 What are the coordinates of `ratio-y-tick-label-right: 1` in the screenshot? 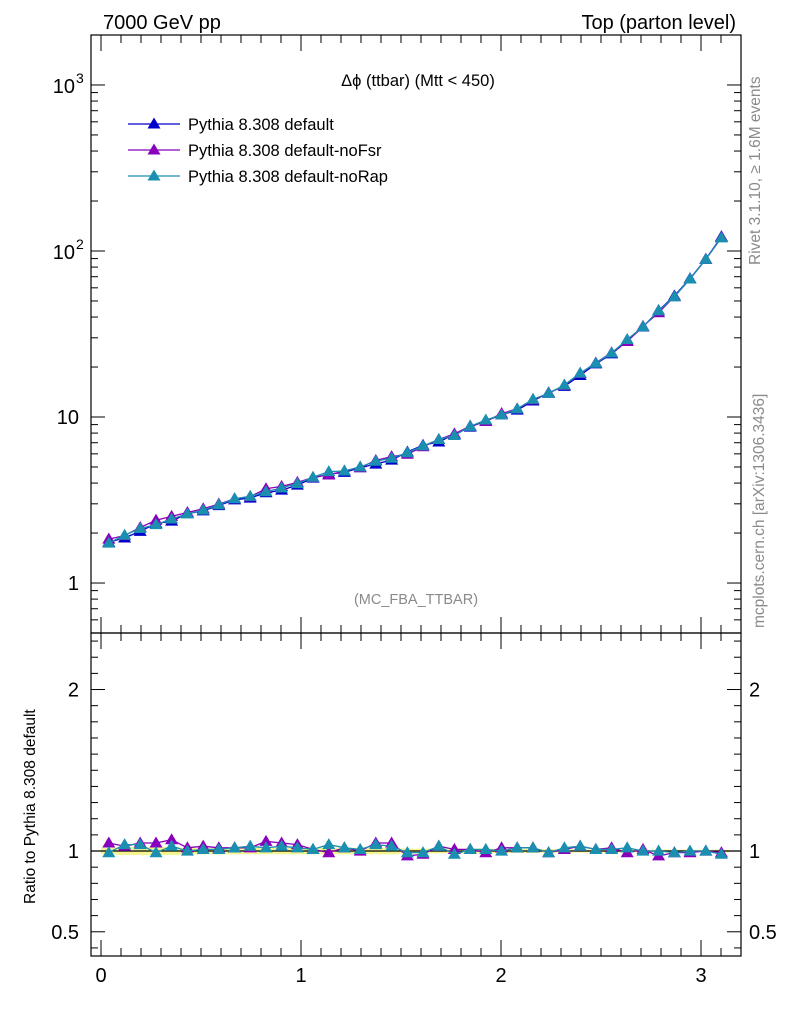 It's located at (754, 852).